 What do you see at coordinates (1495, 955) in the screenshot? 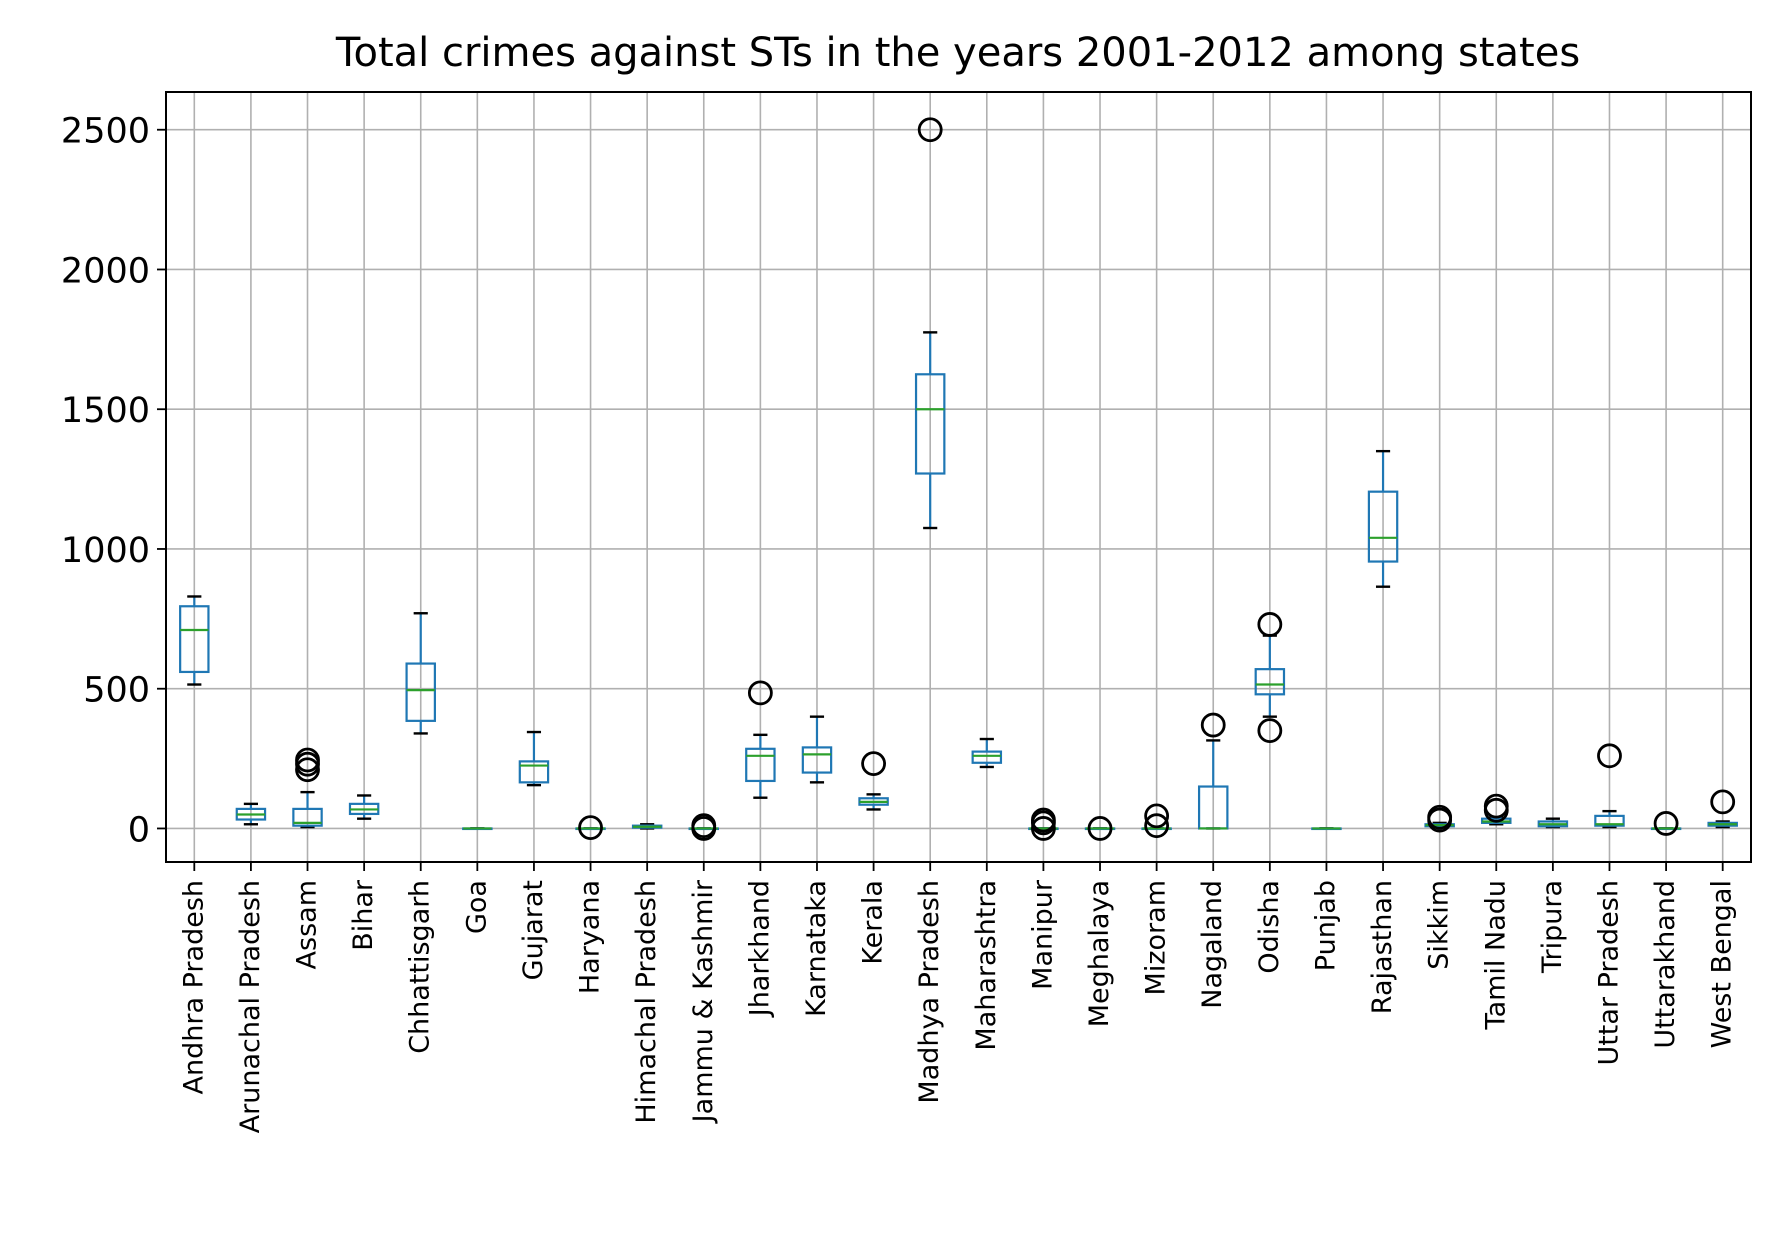
I see `x-tick-label: Tamil Nadu` at bounding box center [1495, 955].